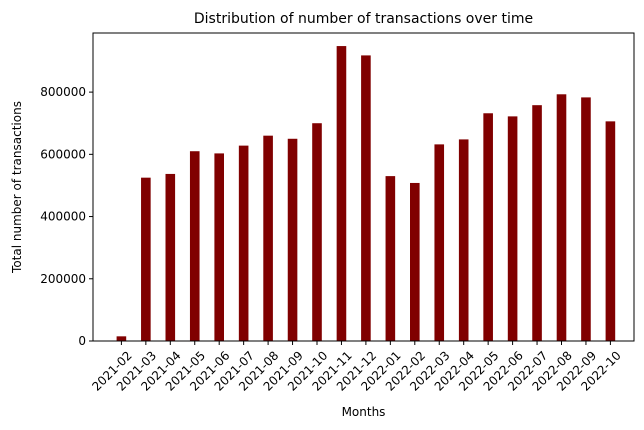 Image resolution: width=644 pixels, height=430 pixels. I want to click on y-axis: 0 200000 400000 600000 800000, so click(66, 216).